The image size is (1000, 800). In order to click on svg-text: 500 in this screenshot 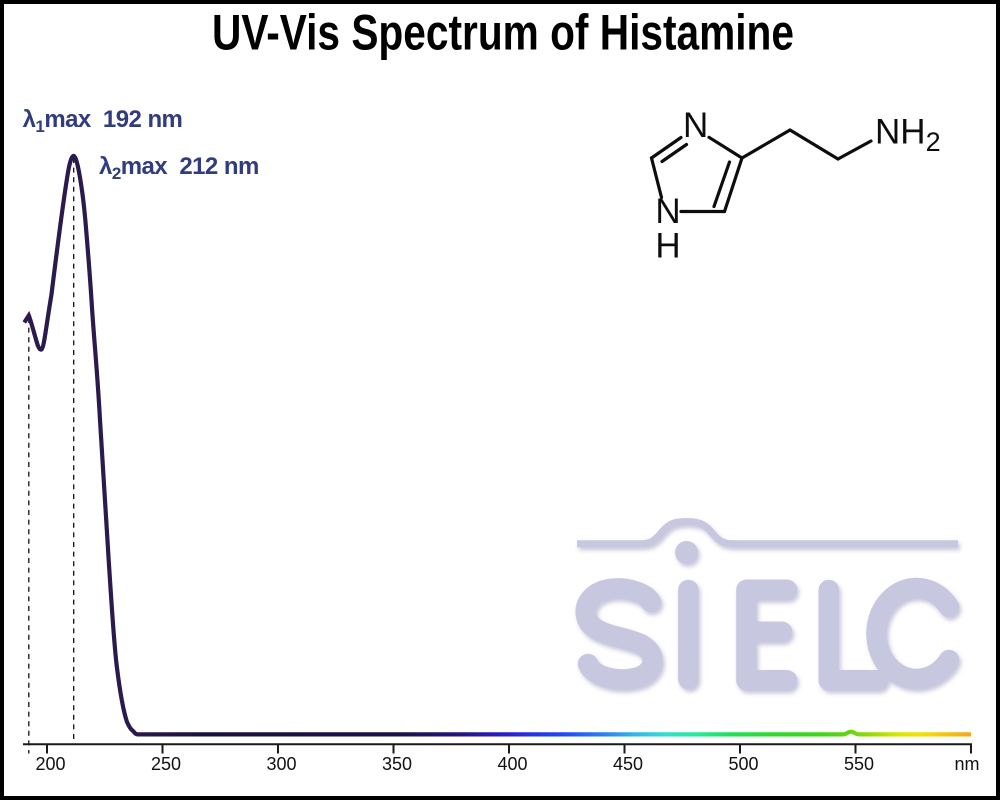, I will do `click(743, 764)`.